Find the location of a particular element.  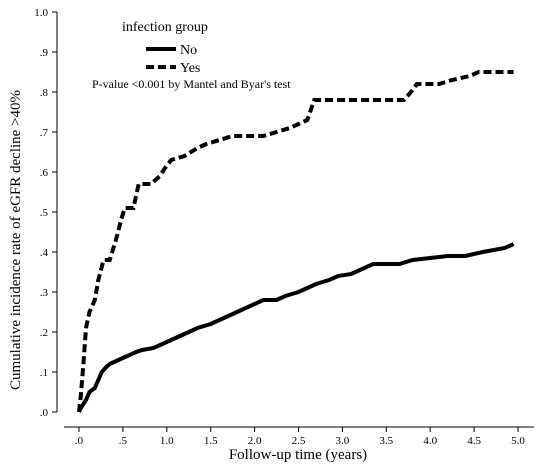

x-tick-label: 4.0 is located at coordinates (430, 441).